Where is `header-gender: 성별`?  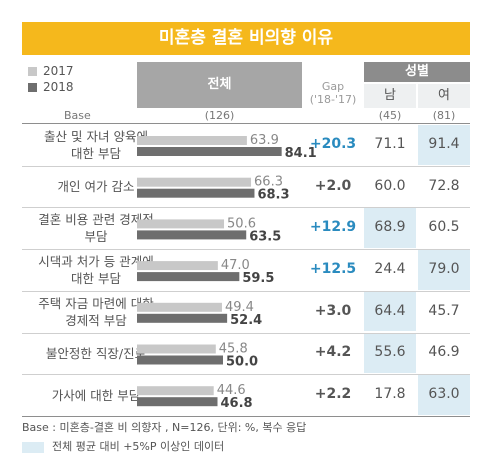 header-gender: 성별 is located at coordinates (417, 72).